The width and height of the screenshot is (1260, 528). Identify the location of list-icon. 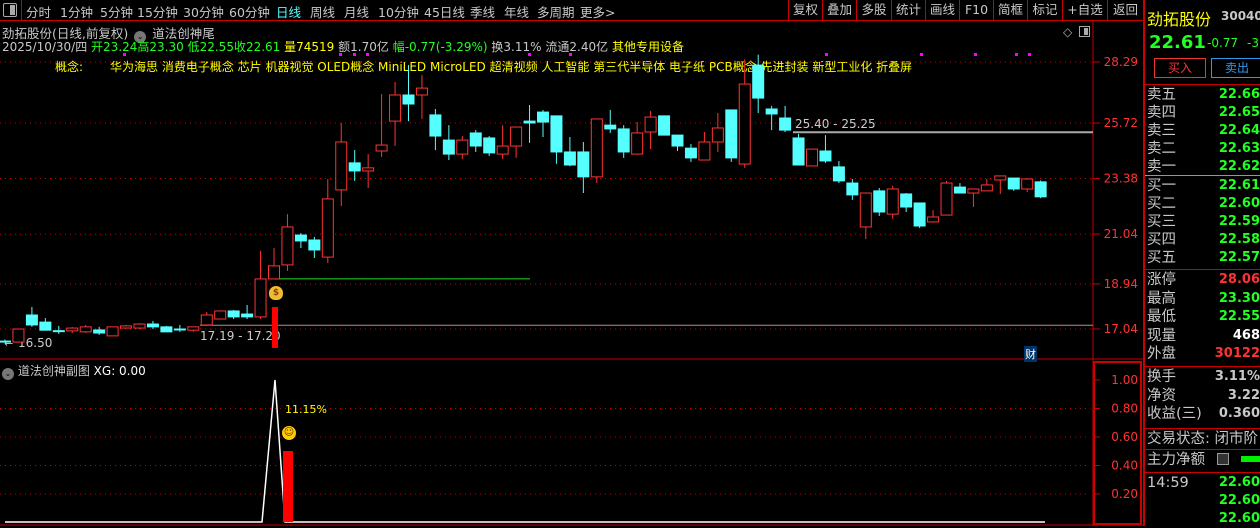
(1223, 459).